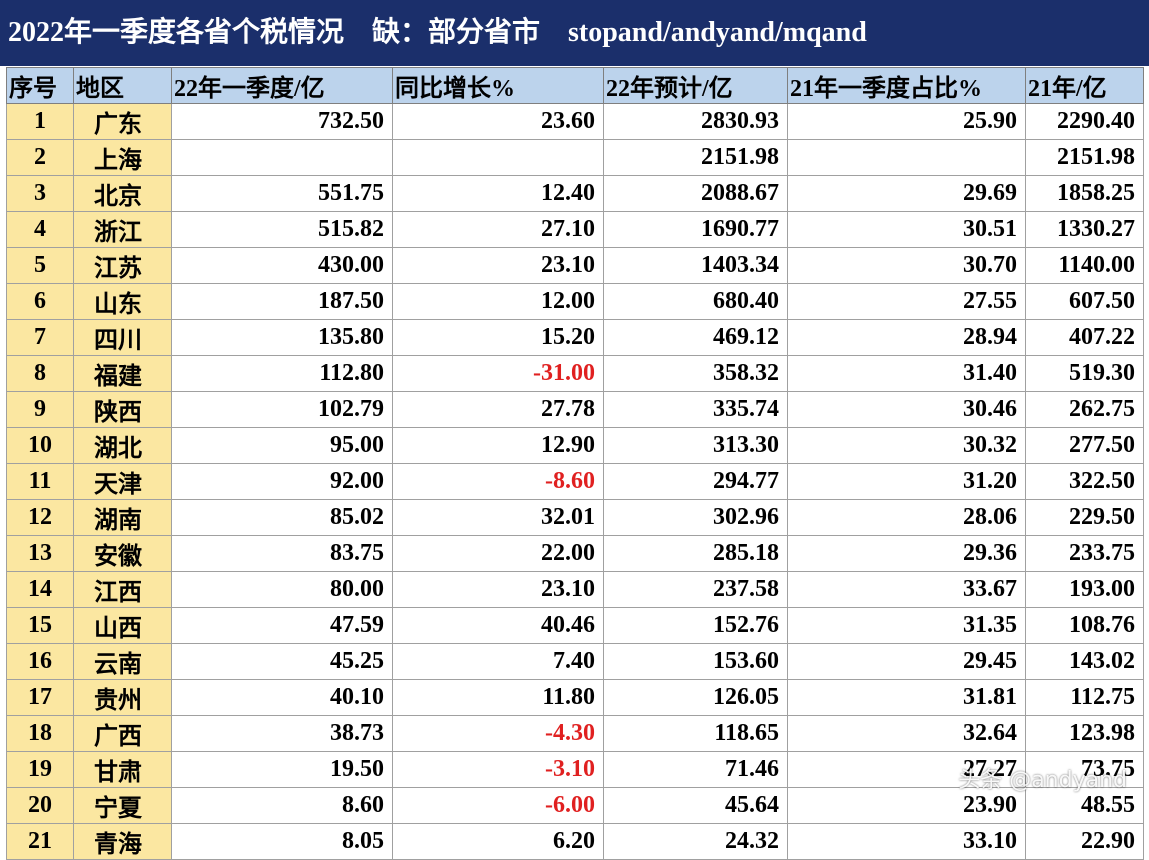 The image size is (1149, 860). What do you see at coordinates (498, 229) in the screenshot?
I see `cell-yoy-growth: 27.10` at bounding box center [498, 229].